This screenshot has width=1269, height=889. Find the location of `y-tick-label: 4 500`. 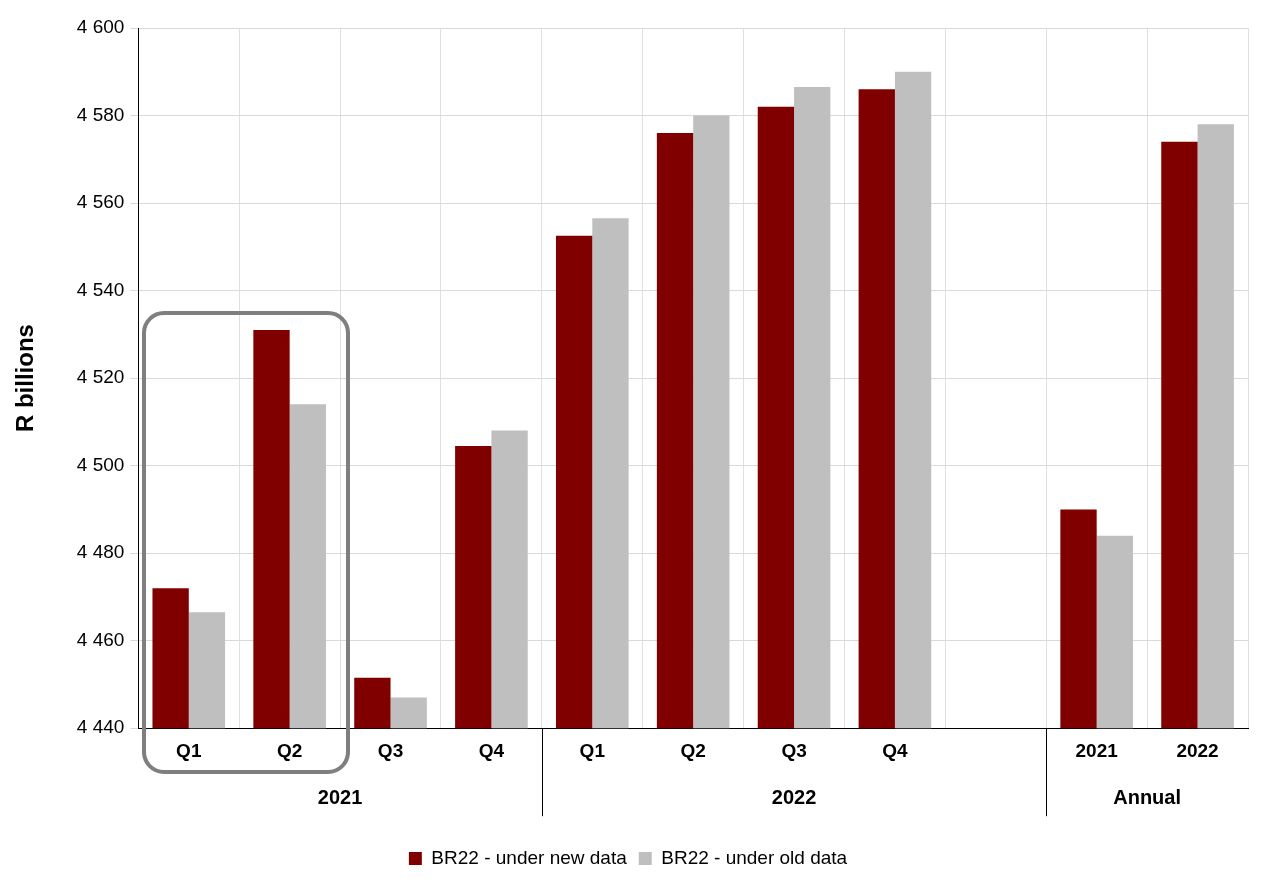

y-tick-label: 4 500 is located at coordinates (100, 464).